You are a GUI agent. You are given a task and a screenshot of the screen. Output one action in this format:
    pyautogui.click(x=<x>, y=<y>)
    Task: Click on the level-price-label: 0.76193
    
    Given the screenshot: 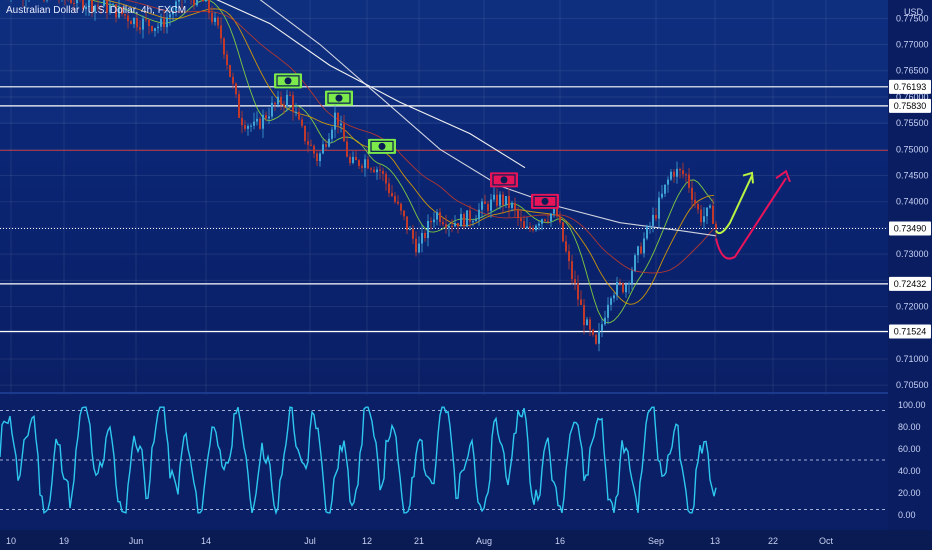 What is the action you would take?
    pyautogui.click(x=910, y=87)
    